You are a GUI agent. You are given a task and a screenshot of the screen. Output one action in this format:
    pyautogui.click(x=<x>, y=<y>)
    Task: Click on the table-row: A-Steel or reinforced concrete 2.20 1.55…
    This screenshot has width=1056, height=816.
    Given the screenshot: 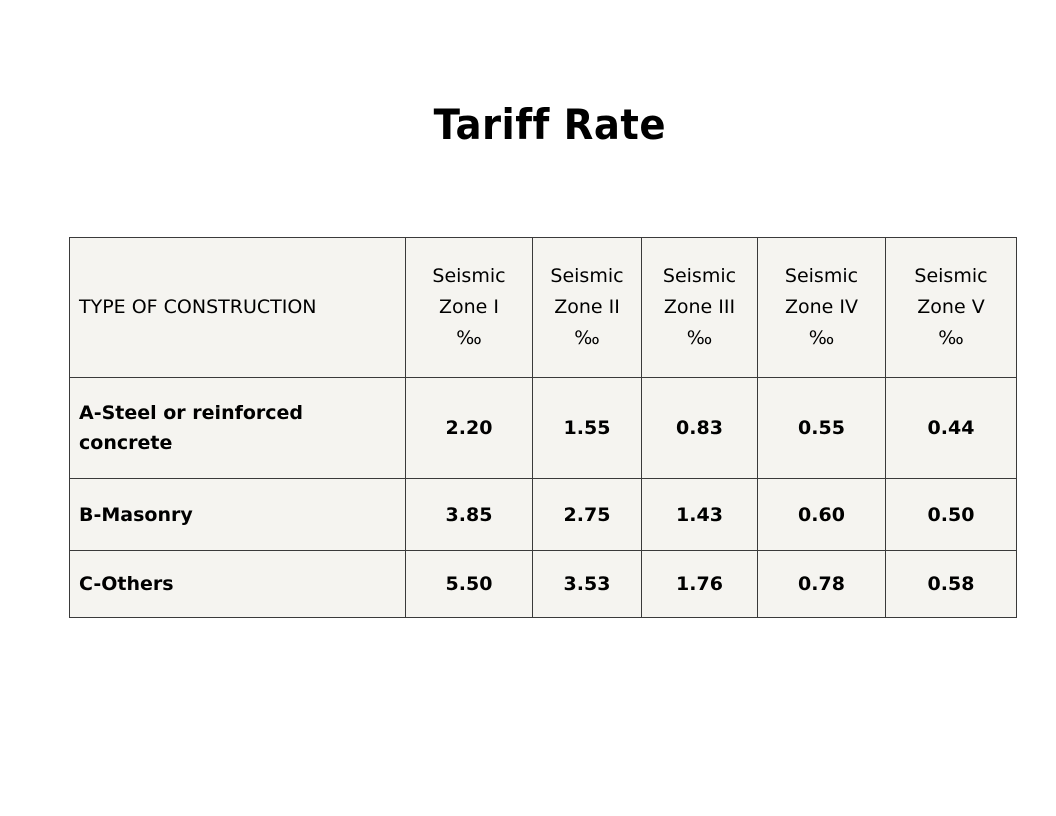 What is the action you would take?
    pyautogui.click(x=543, y=428)
    